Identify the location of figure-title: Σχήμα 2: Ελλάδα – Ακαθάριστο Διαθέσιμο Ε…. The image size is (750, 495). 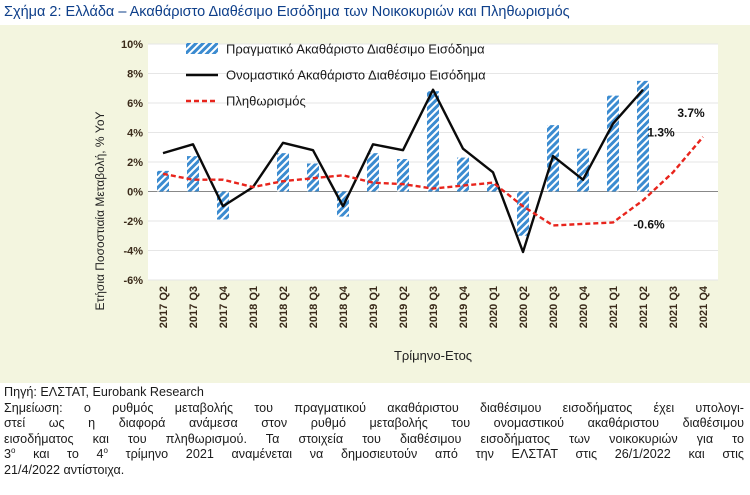
(287, 12).